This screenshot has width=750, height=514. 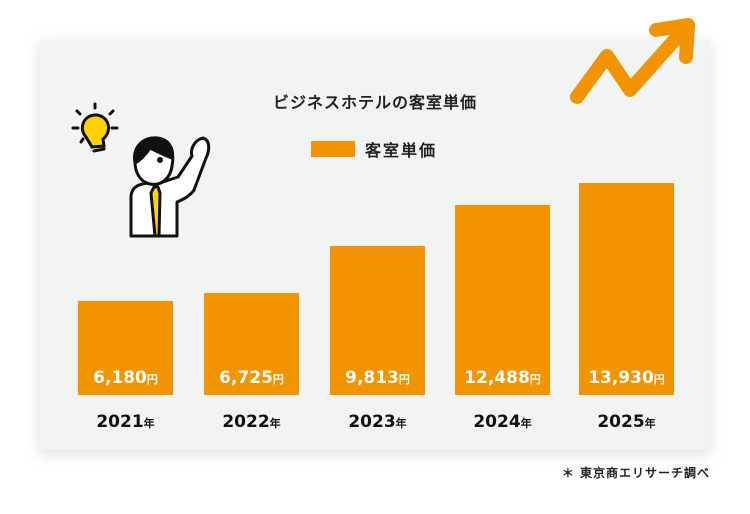 What do you see at coordinates (626, 289) in the screenshot?
I see `bar-2025` at bounding box center [626, 289].